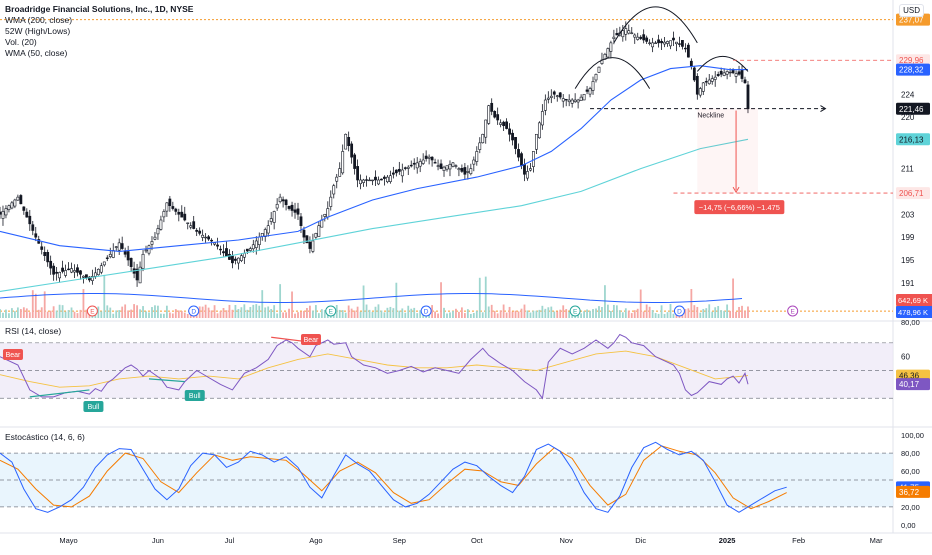 This screenshot has height=555, width=932. What do you see at coordinates (739, 207) in the screenshot?
I see `target-badge` at bounding box center [739, 207].